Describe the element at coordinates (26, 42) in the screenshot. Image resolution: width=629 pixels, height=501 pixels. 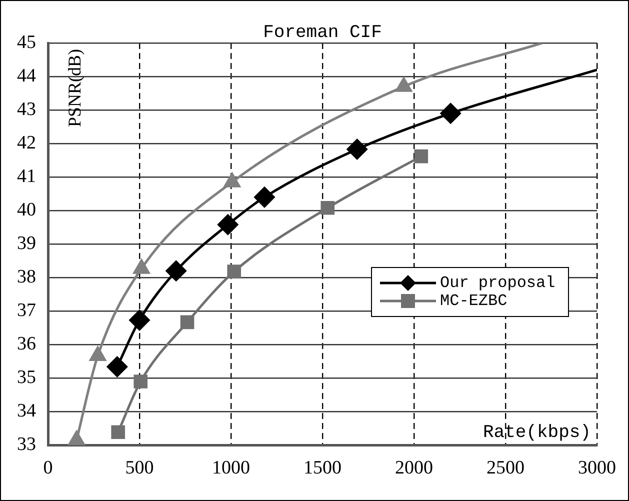
I see `y-tick-label: 45` at that location.